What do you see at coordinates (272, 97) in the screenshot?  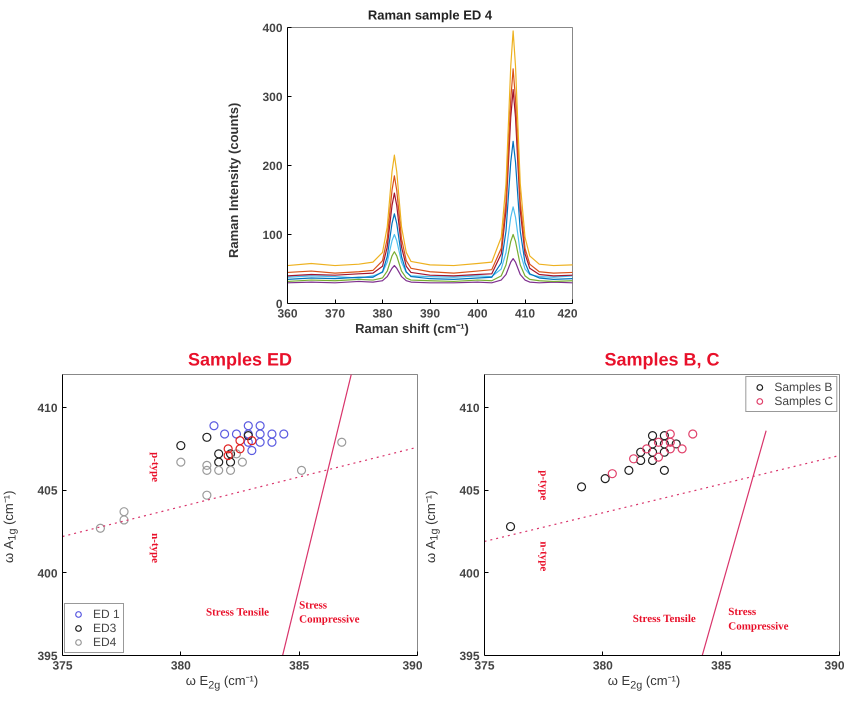 I see `y-tick-label: 300` at bounding box center [272, 97].